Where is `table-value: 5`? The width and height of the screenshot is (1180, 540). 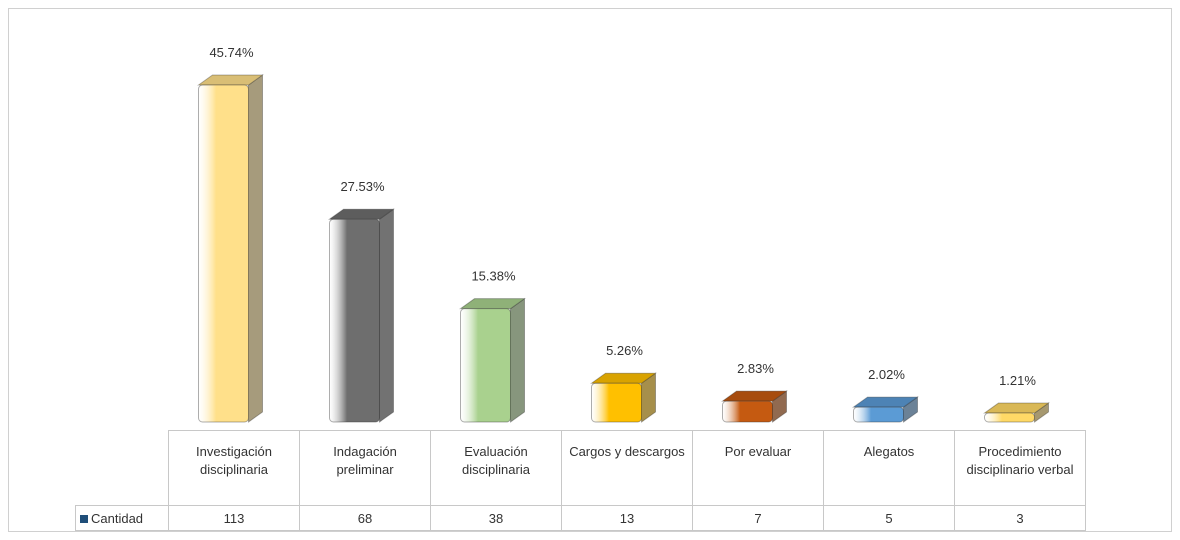 table-value: 5 is located at coordinates (889, 518).